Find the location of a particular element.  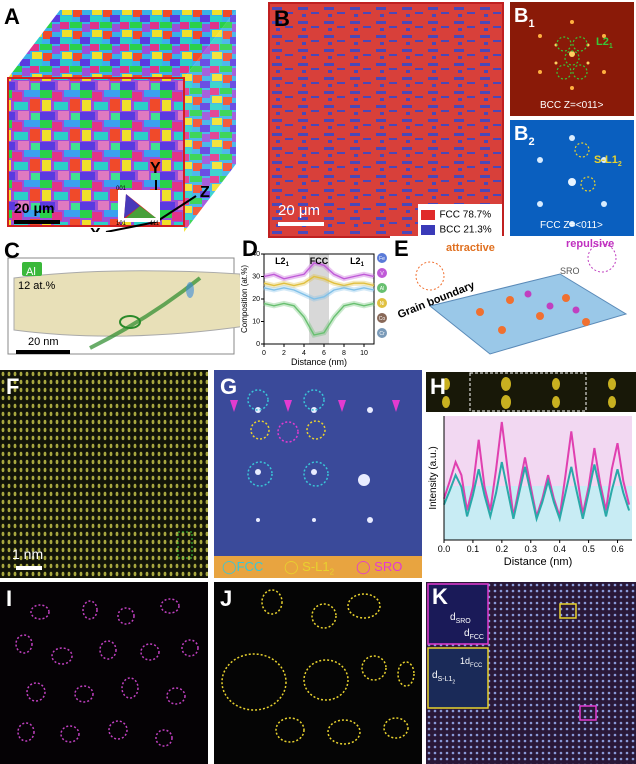

panel-label-g: G is located at coordinates (229, 386).